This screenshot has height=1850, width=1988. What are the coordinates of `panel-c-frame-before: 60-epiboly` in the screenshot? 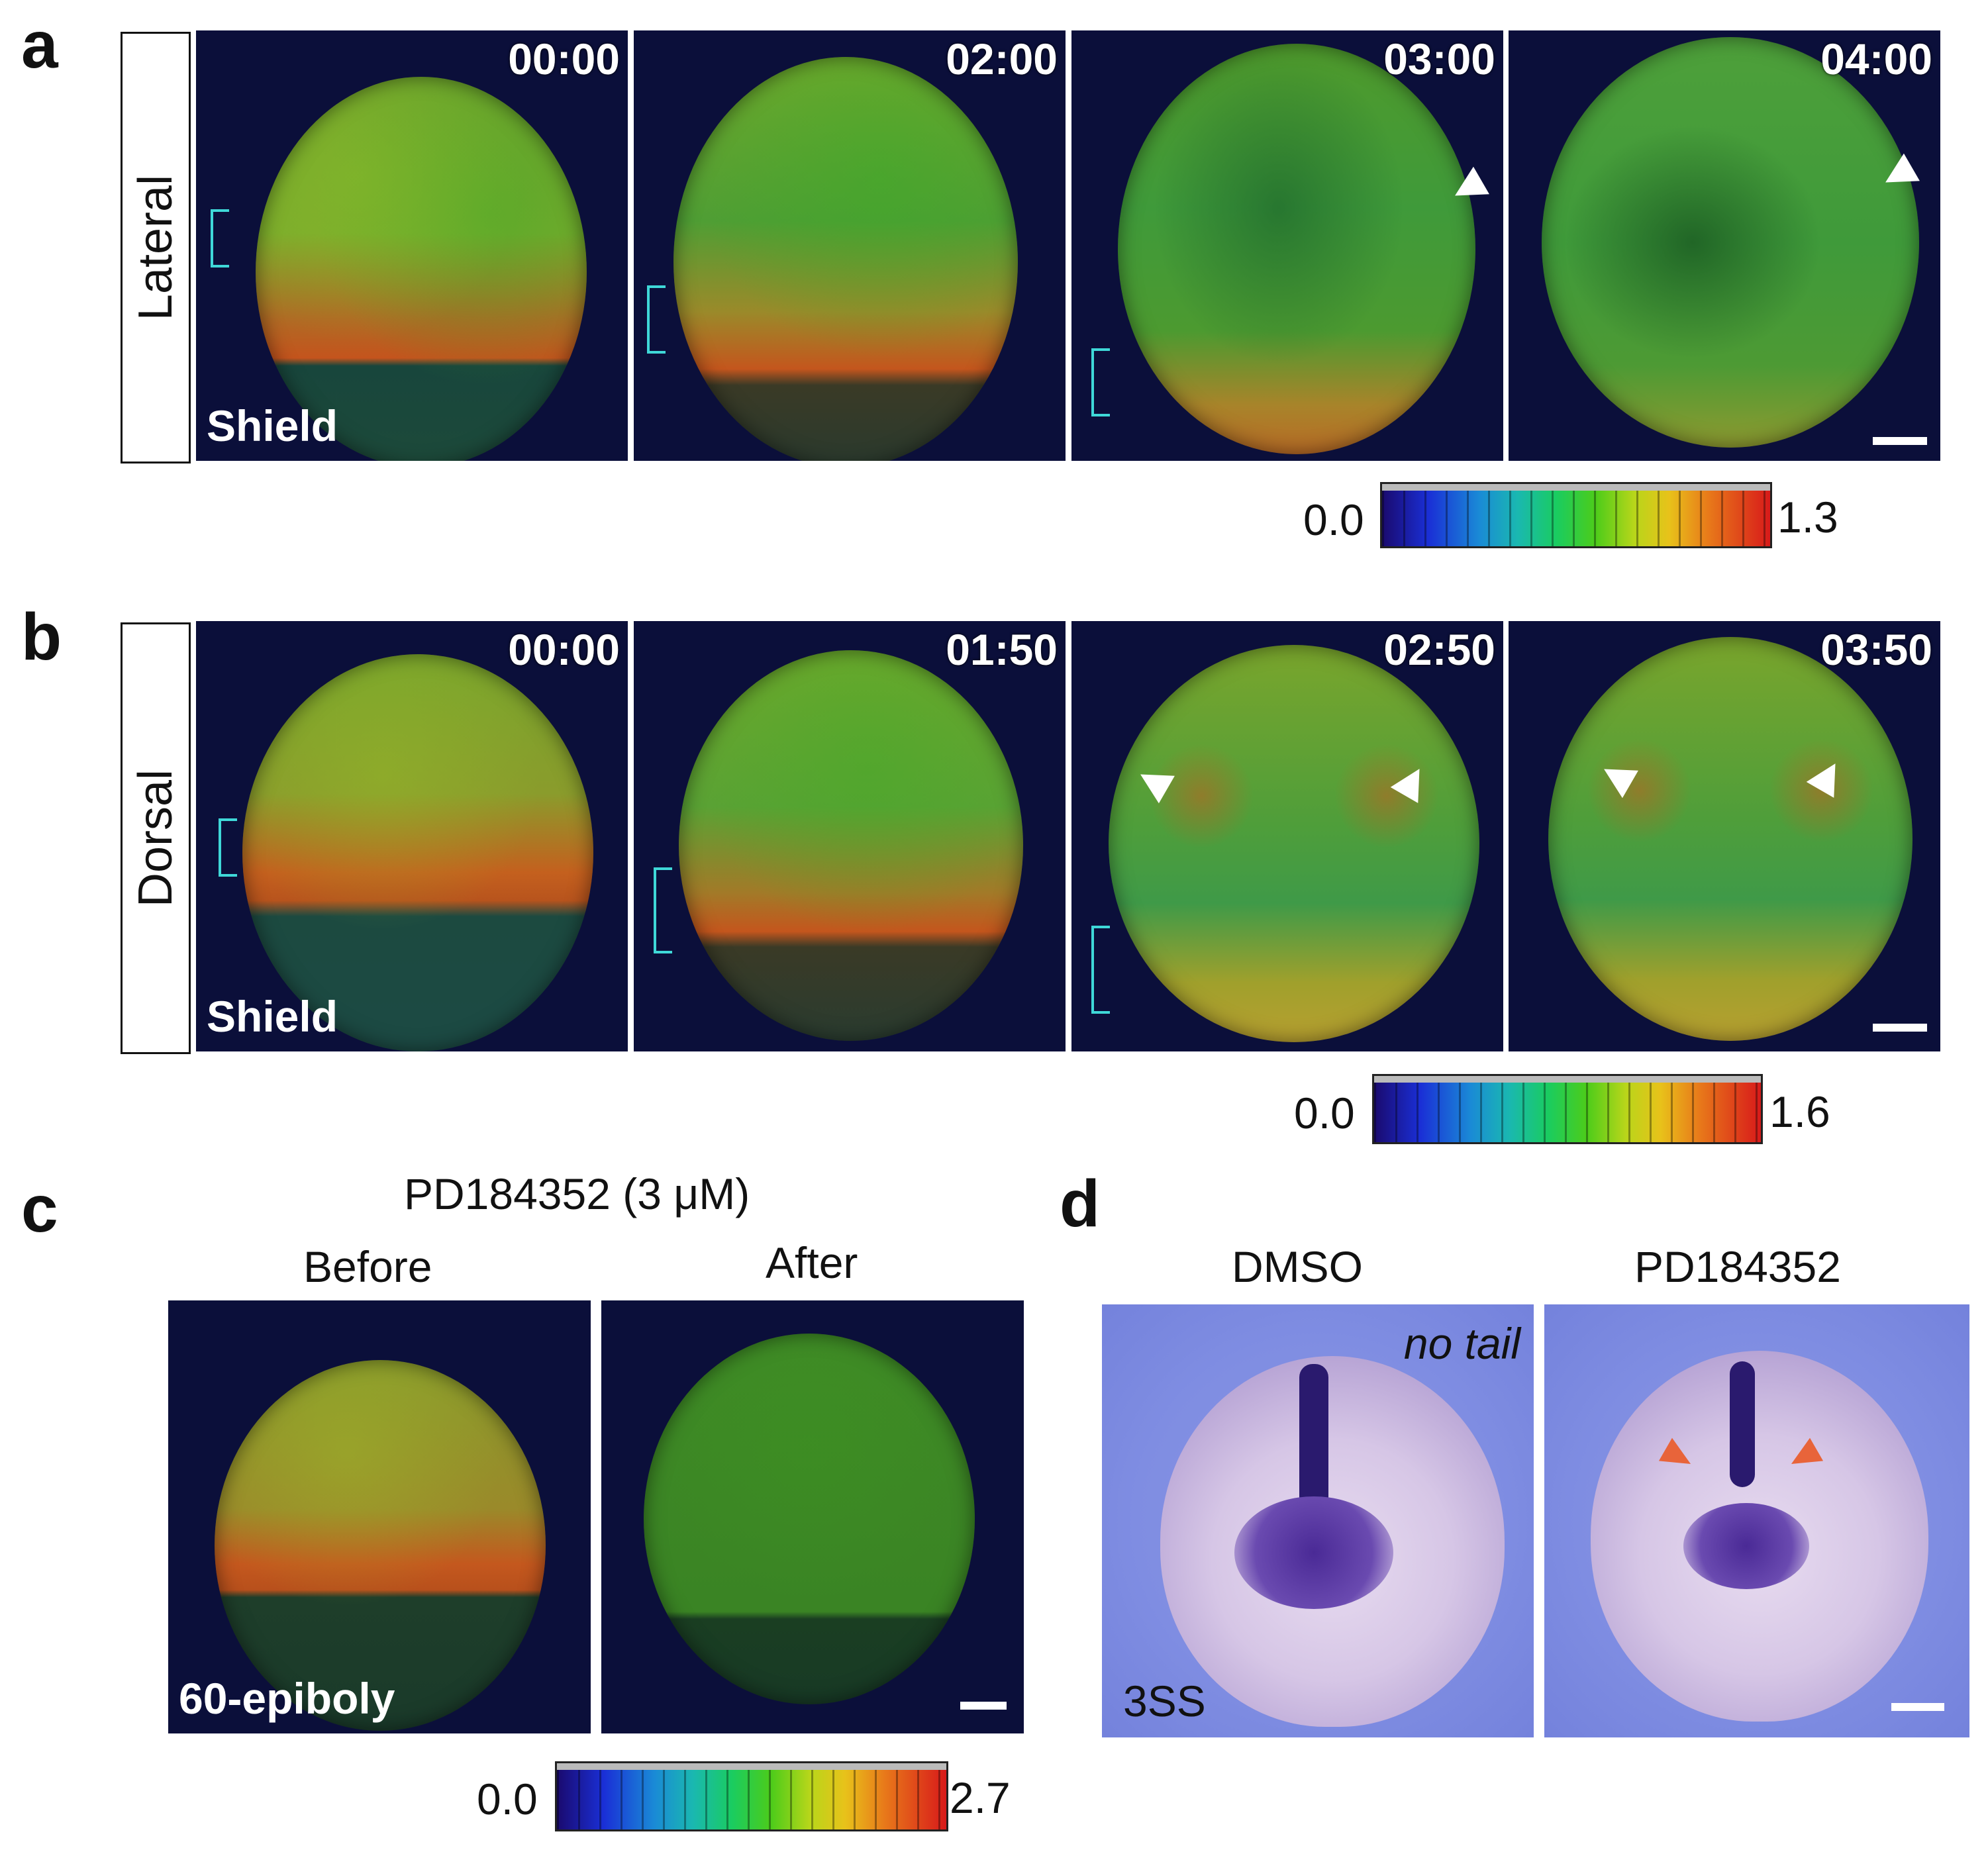 It's located at (379, 1516).